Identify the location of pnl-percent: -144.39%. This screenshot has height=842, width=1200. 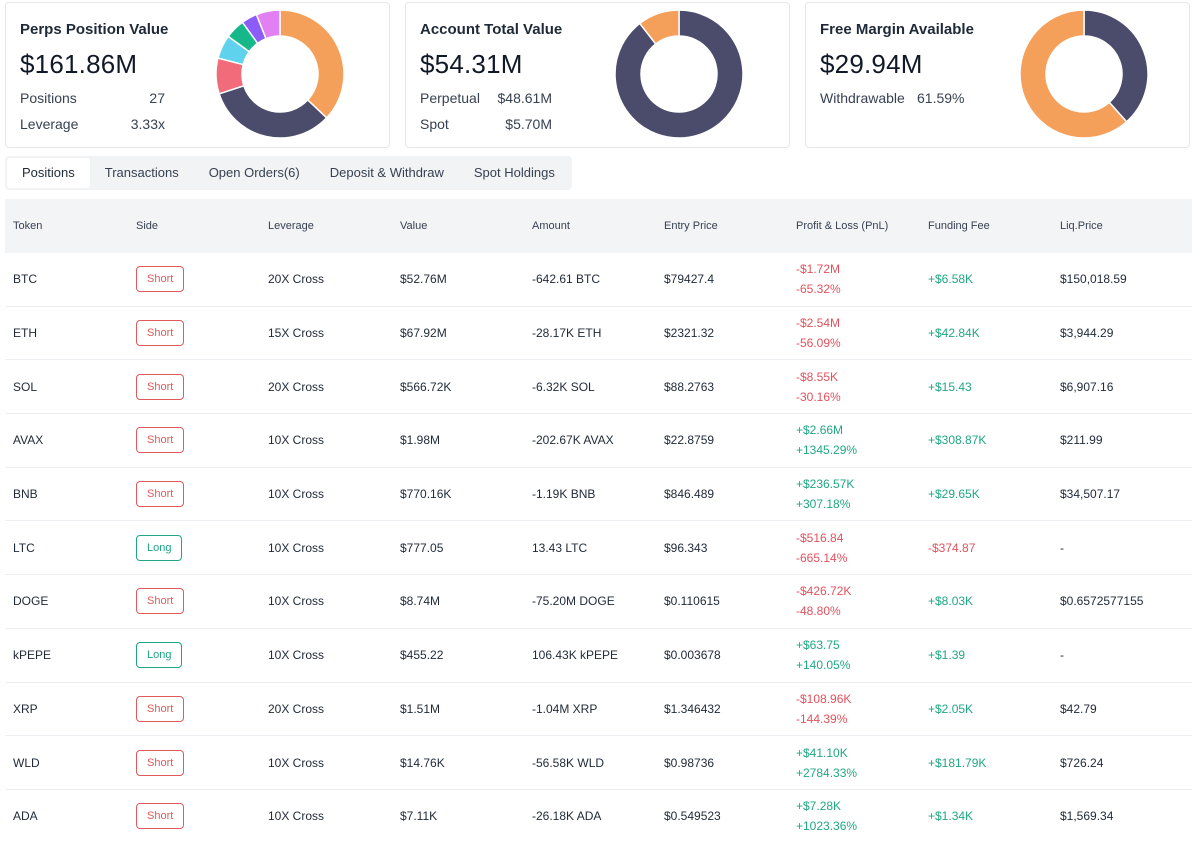
(822, 718).